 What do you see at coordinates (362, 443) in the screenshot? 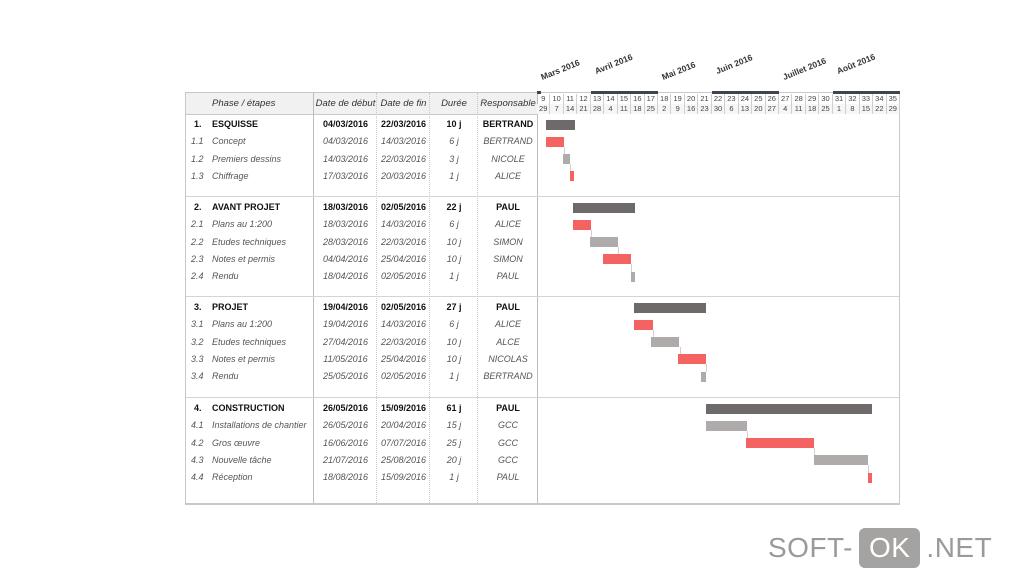
I see `task-row: 4.2 Gros œuvre 16/06/2016 07/07/2016 25 j GCC` at bounding box center [362, 443].